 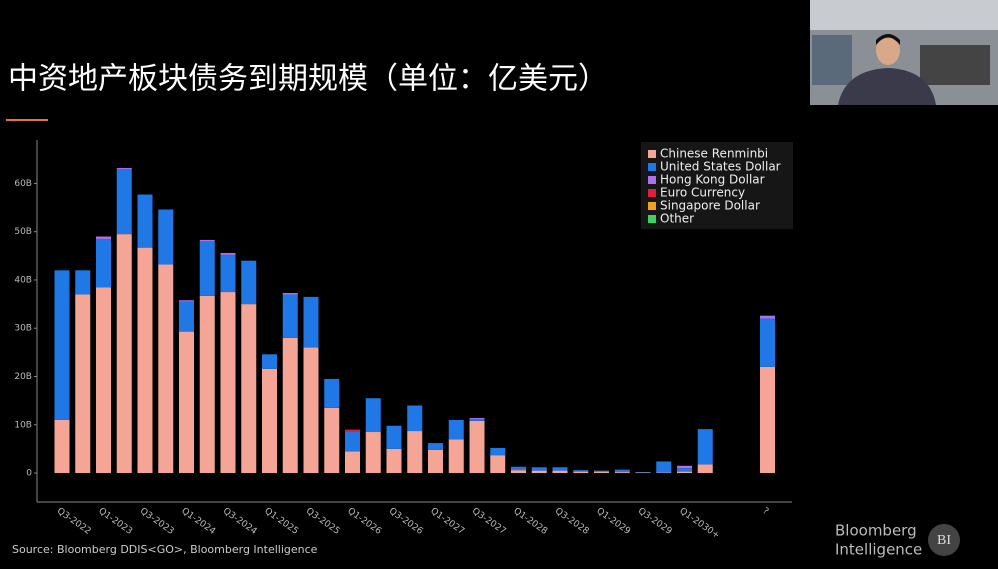 What do you see at coordinates (832, 60) in the screenshot?
I see `webcam-window` at bounding box center [832, 60].